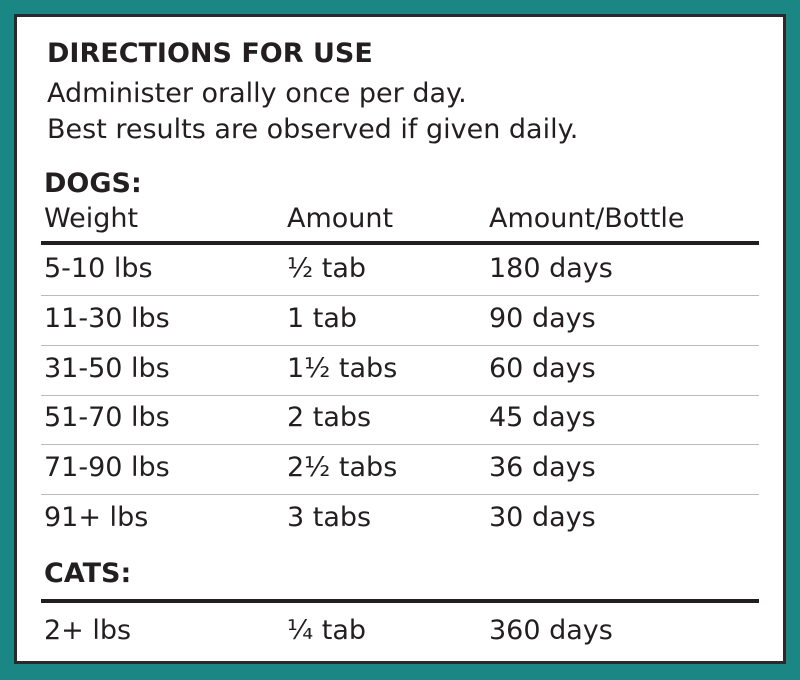 This screenshot has height=680, width=800. Describe the element at coordinates (107, 368) in the screenshot. I see `cell: 31-50 lbs` at that location.